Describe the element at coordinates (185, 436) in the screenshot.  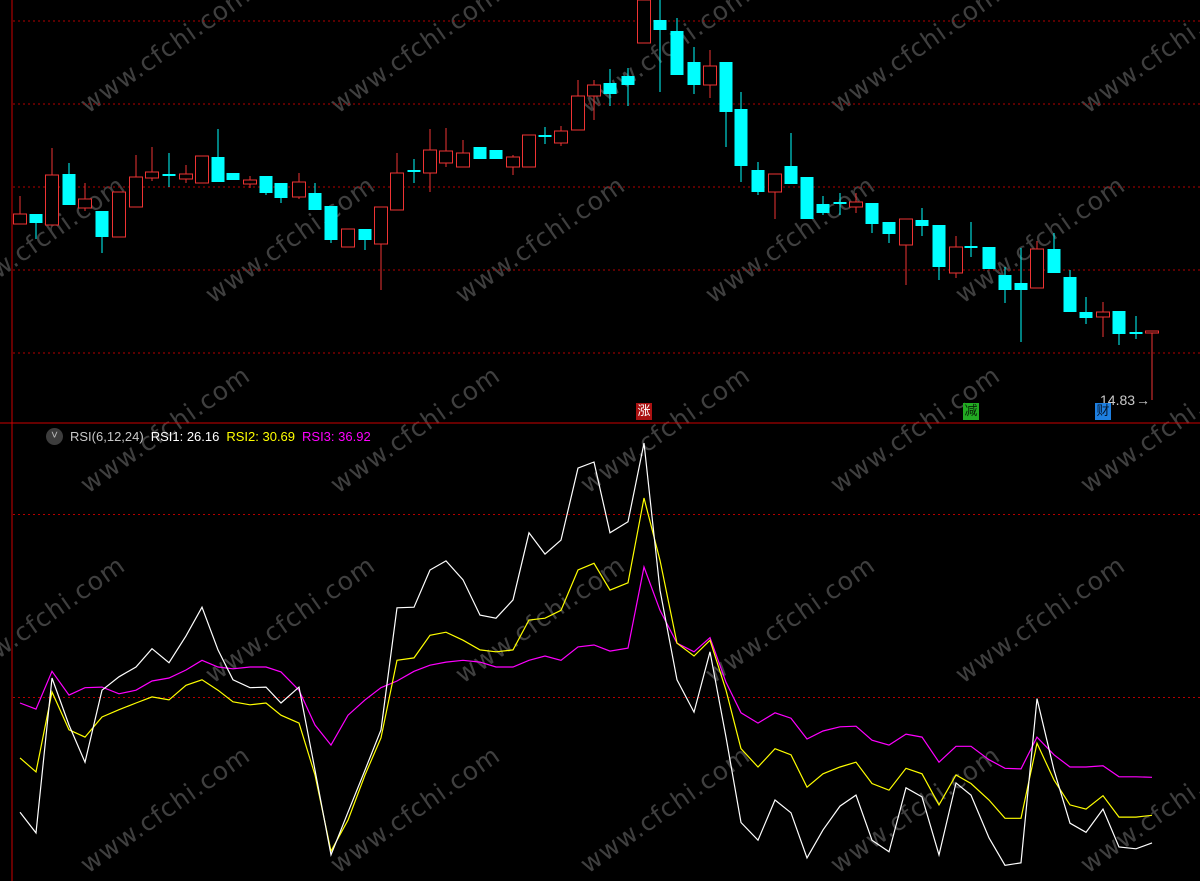
I see `rsi1-value-label: RSI1: 26.16` at that location.